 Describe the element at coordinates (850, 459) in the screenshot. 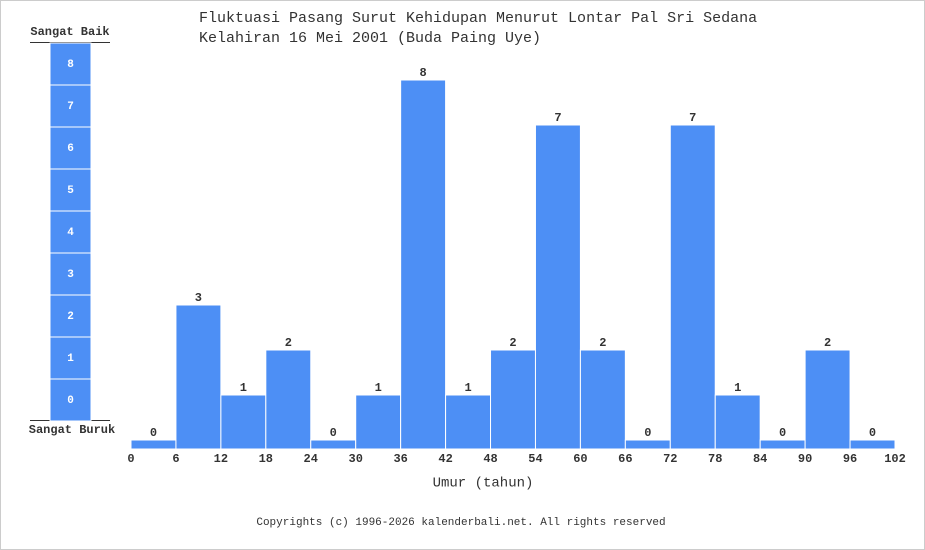

I see `x-tick-label: 96` at that location.